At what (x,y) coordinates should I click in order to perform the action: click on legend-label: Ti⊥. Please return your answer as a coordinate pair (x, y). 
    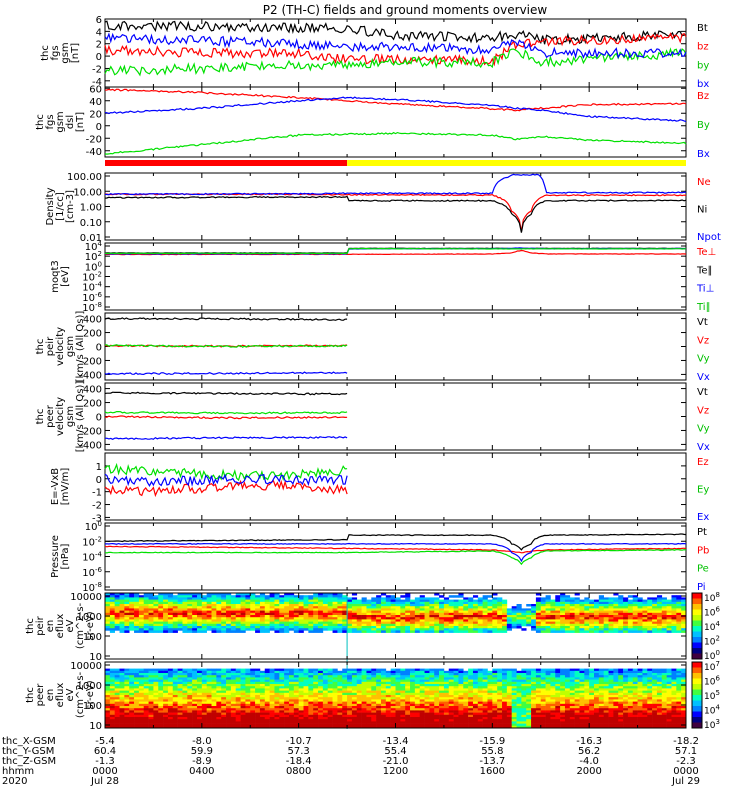
    Looking at the image, I should click on (705, 289).